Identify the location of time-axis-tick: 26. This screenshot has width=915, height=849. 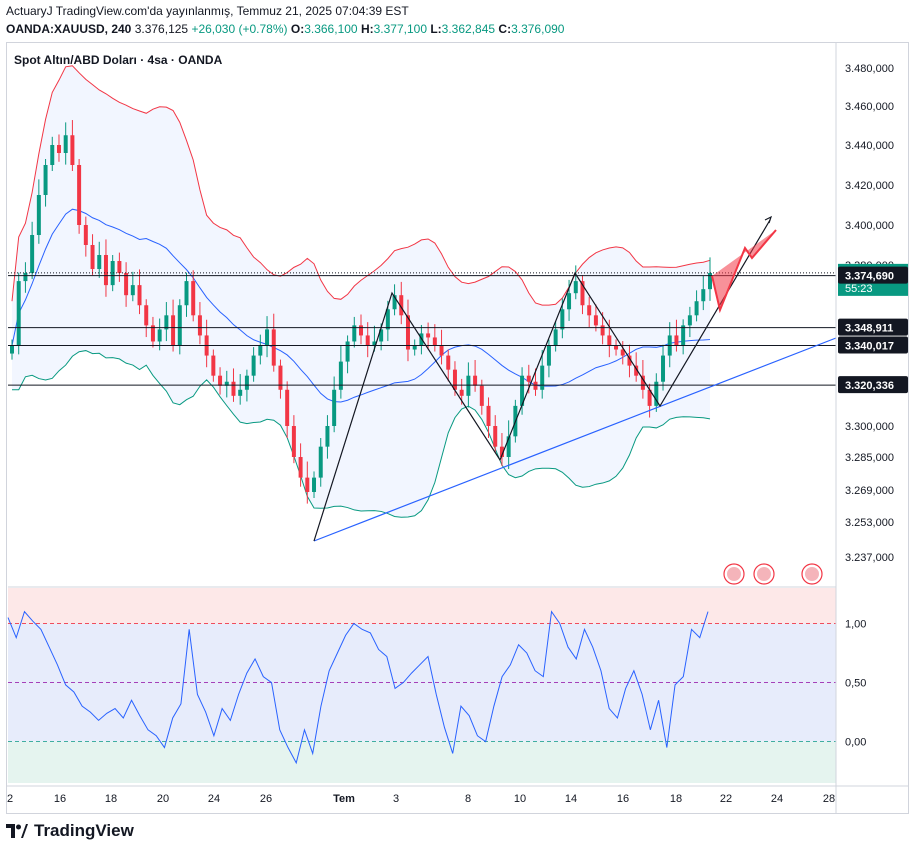
(266, 799).